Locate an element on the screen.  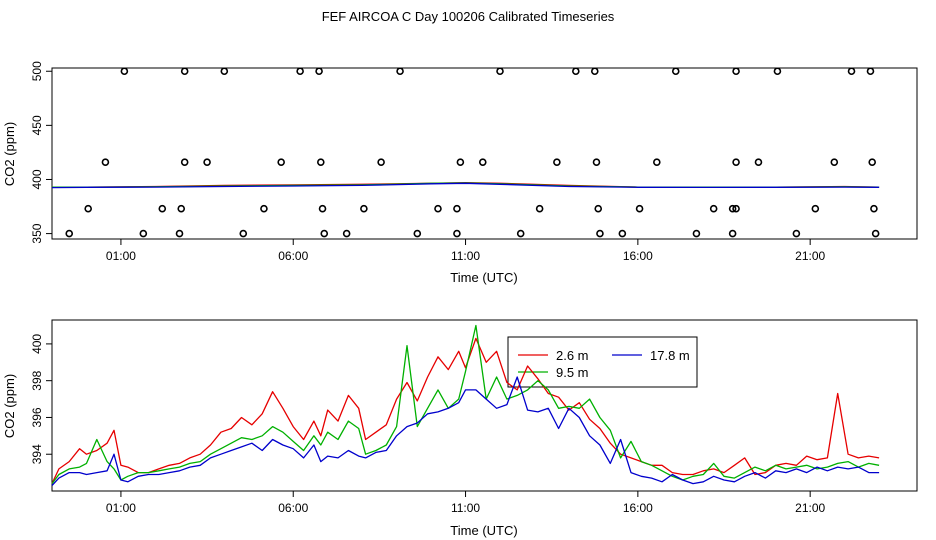
legend-label-9-5m: 9.5 m is located at coordinates (572, 372).